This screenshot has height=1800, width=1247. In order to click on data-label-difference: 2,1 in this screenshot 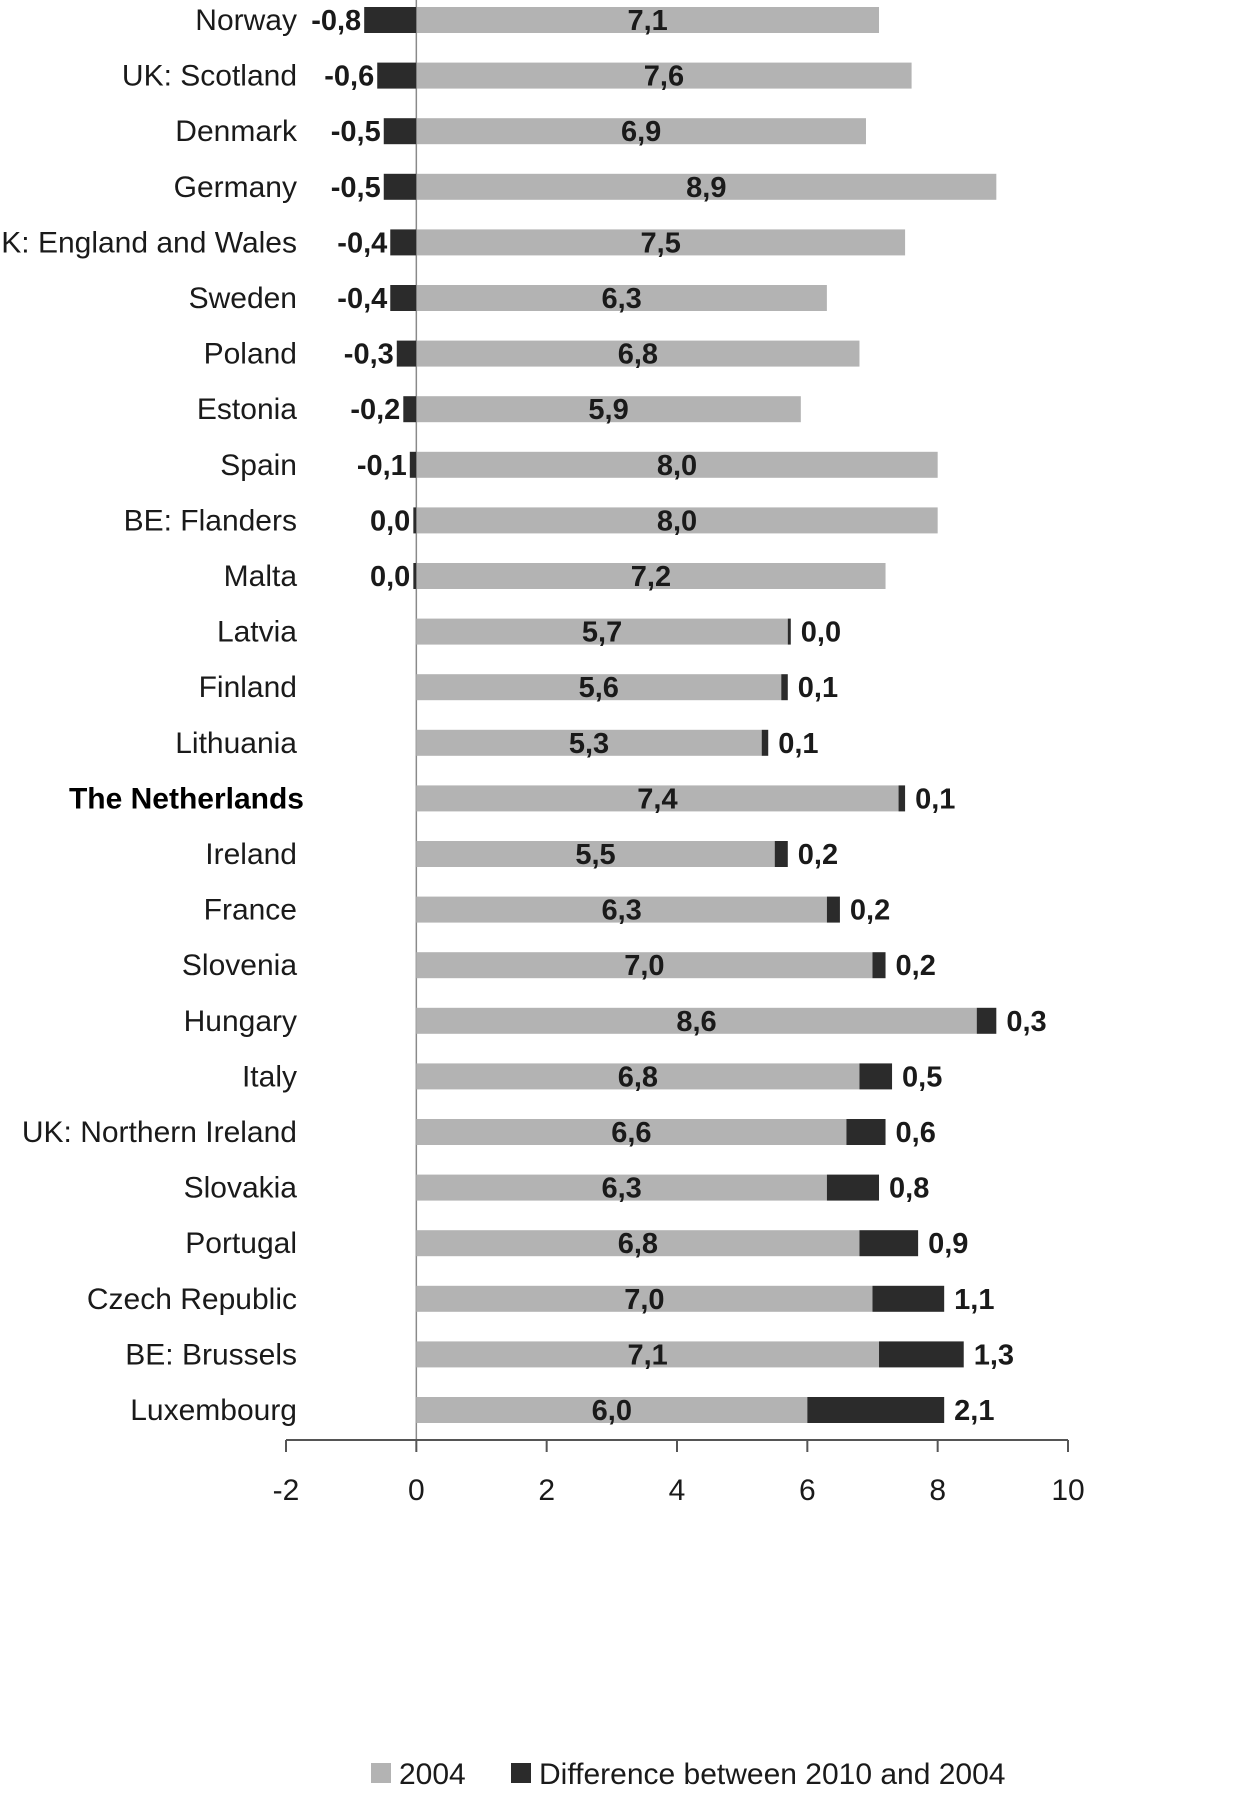, I will do `click(974, 1411)`.